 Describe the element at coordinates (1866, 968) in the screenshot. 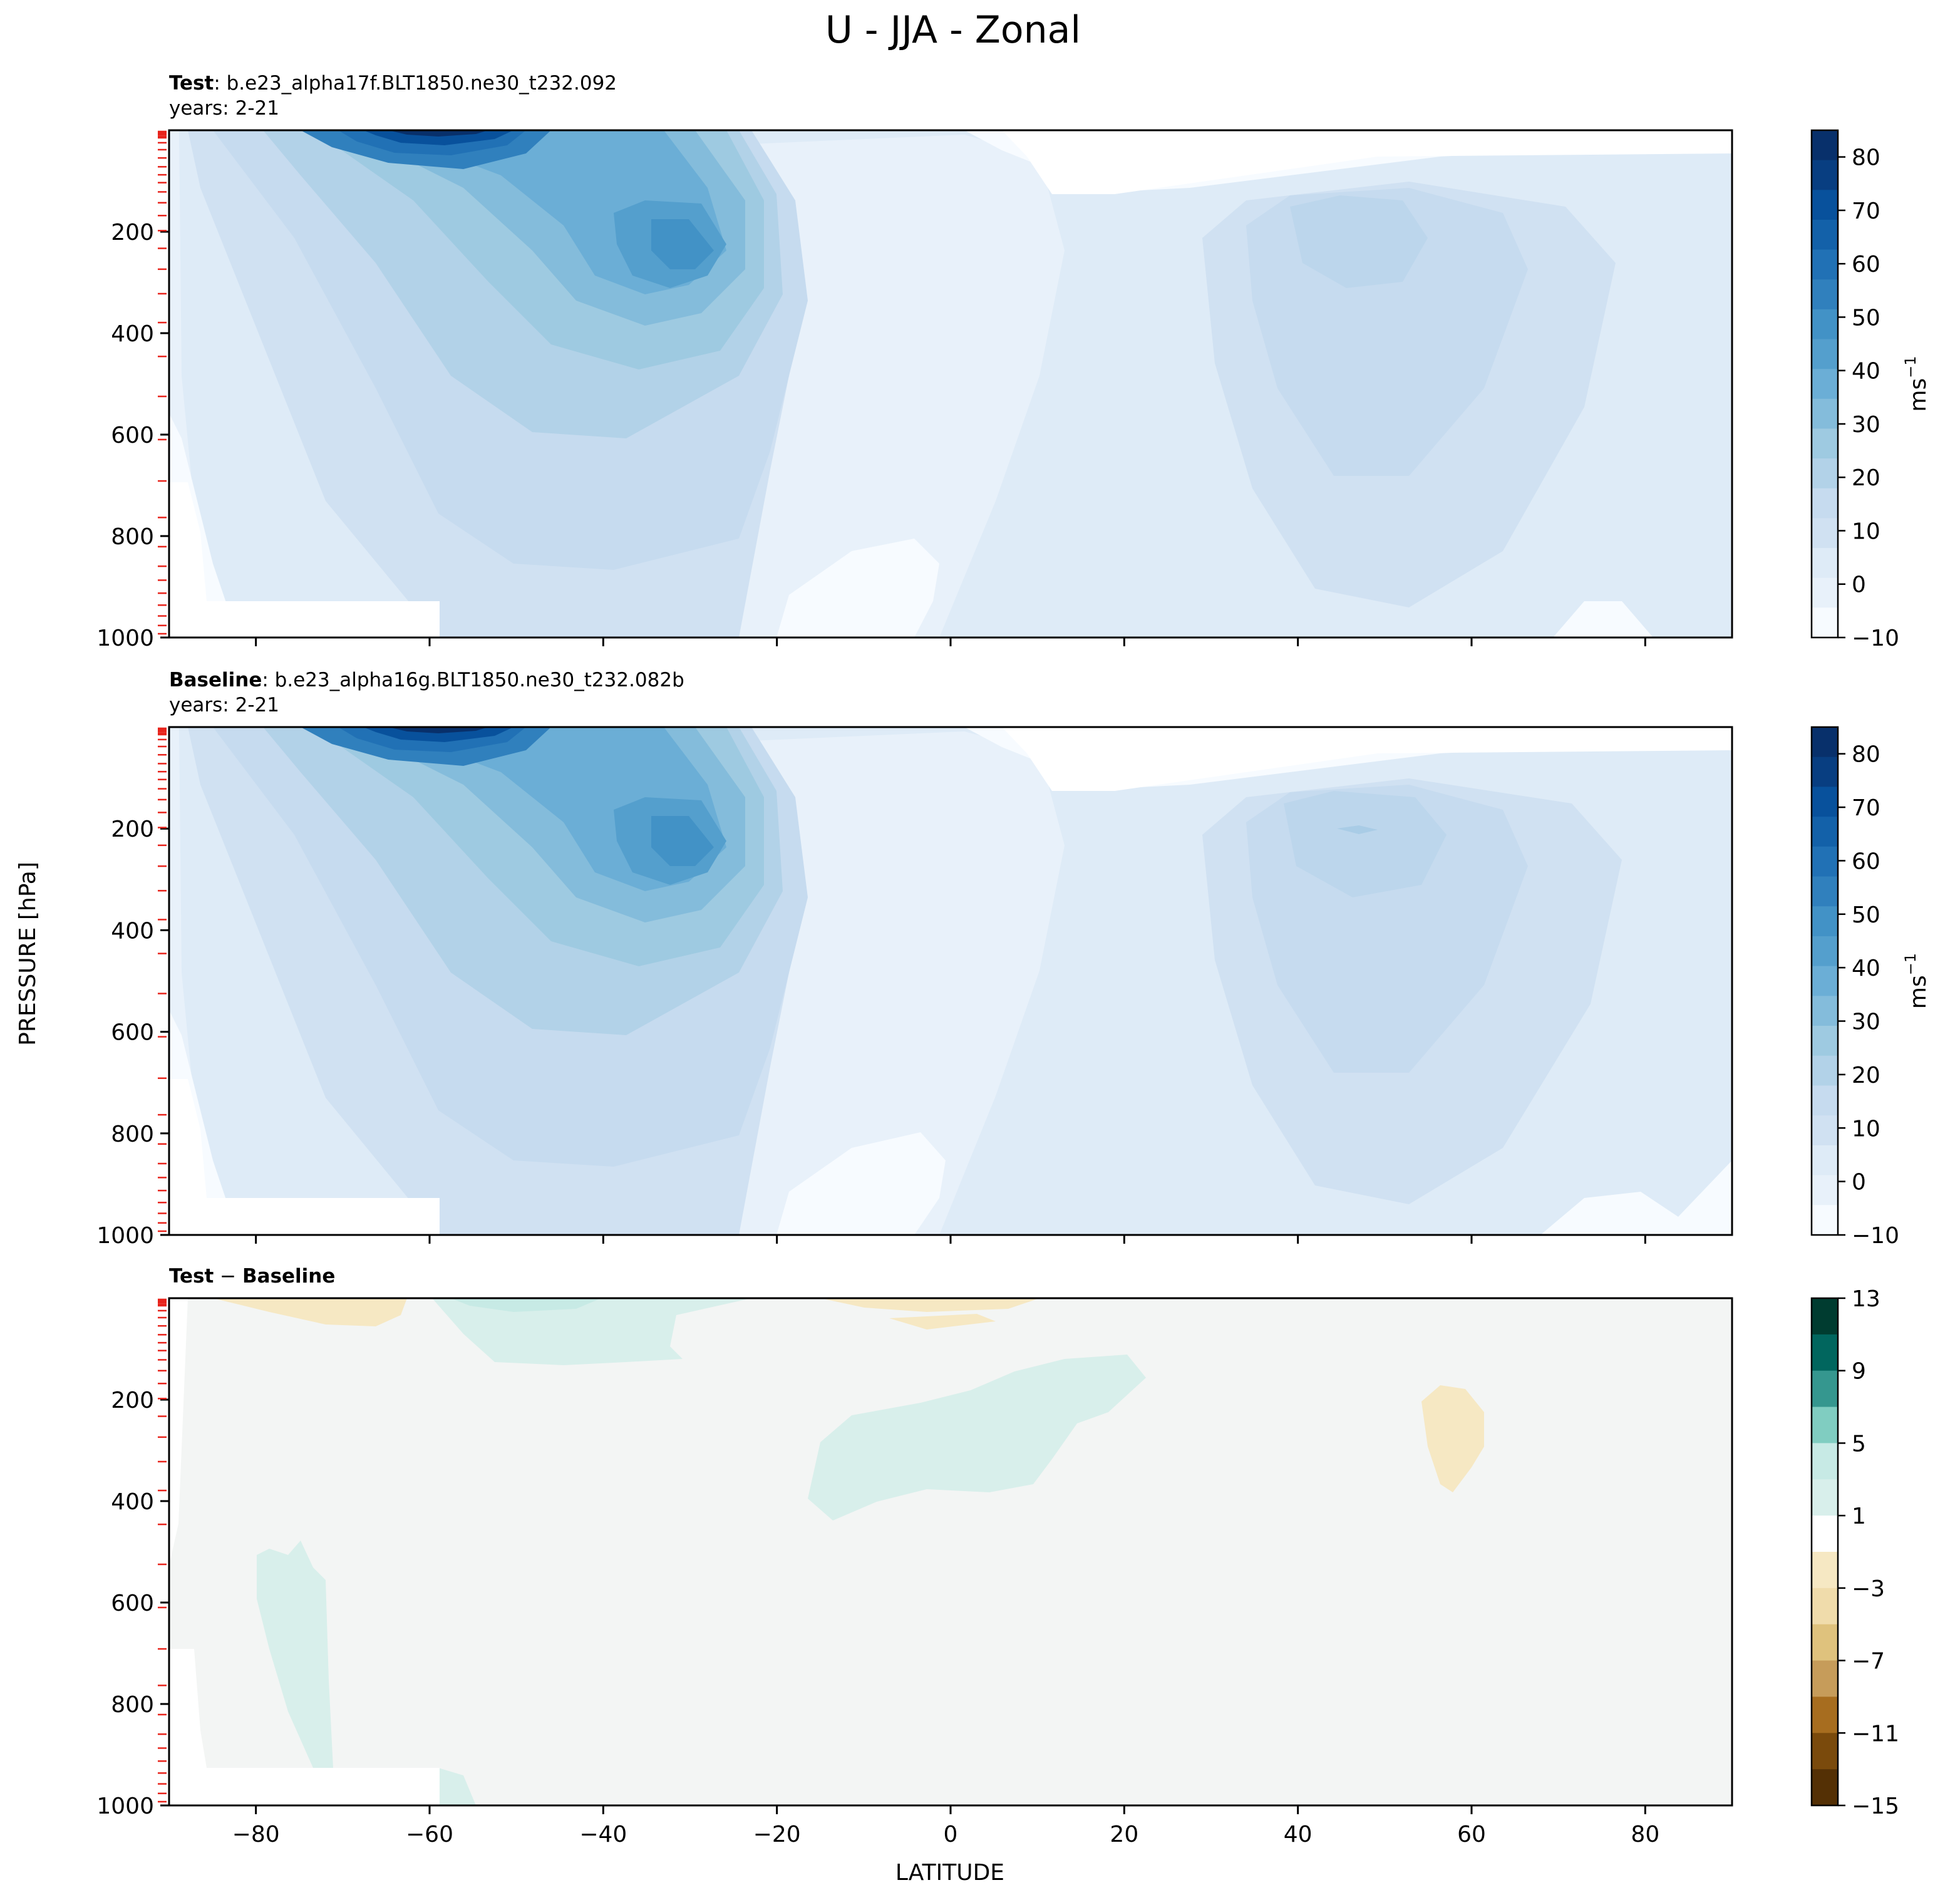

I see `colorbar-tick-label: 40` at that location.